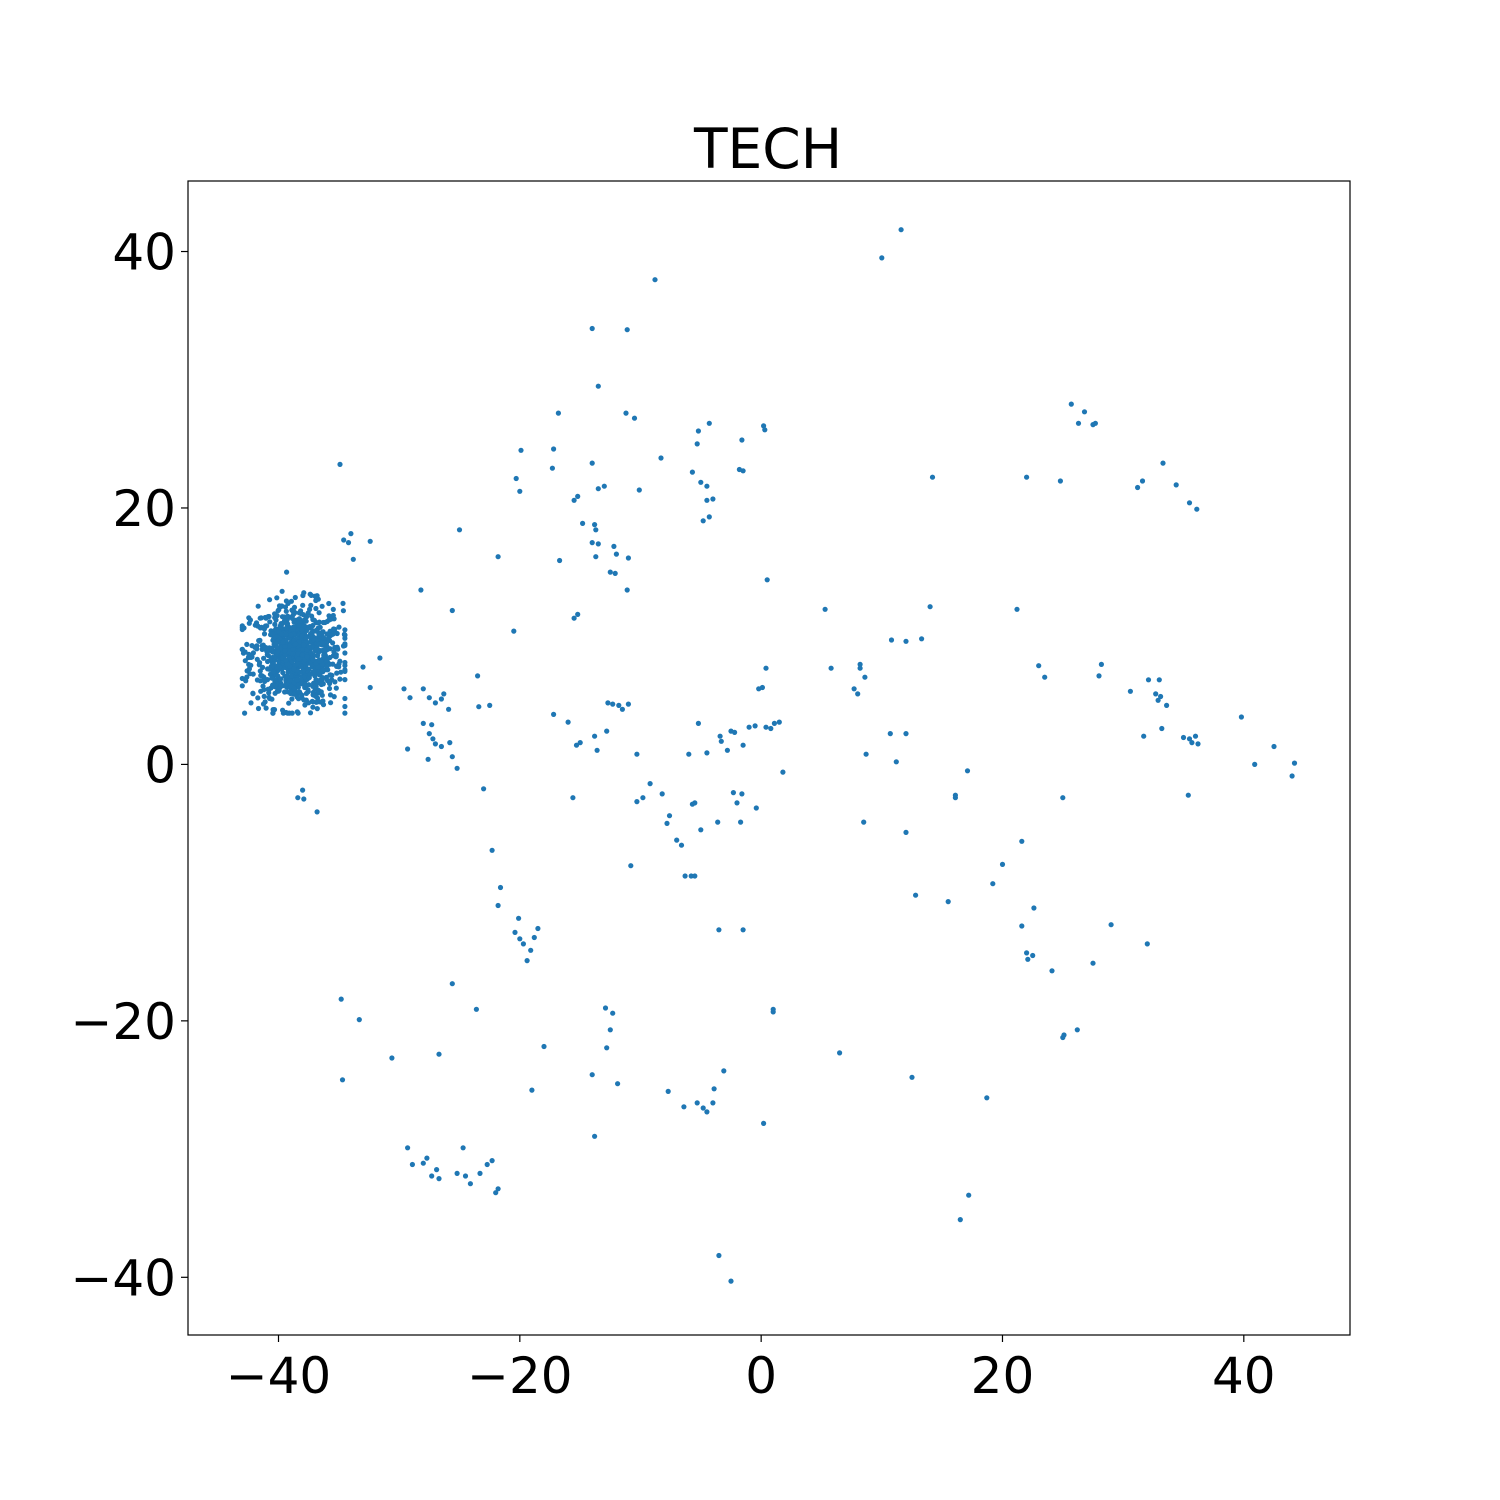  Describe the element at coordinates (1003, 1376) in the screenshot. I see `x-tick-label: 20` at that location.